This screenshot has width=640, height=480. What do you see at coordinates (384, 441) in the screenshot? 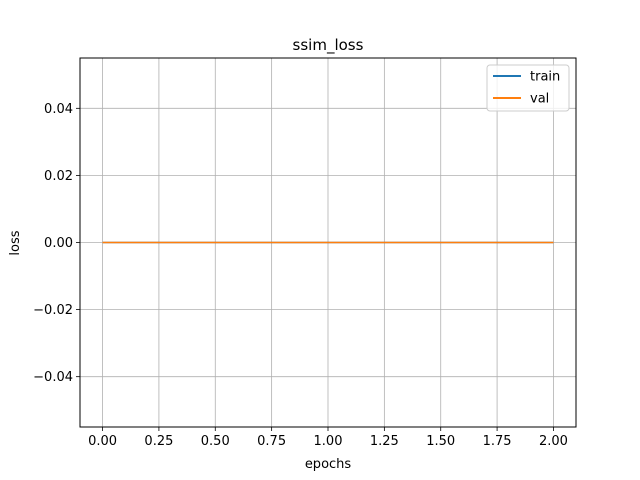
I see `x-tick-label: 1.25` at bounding box center [384, 441].